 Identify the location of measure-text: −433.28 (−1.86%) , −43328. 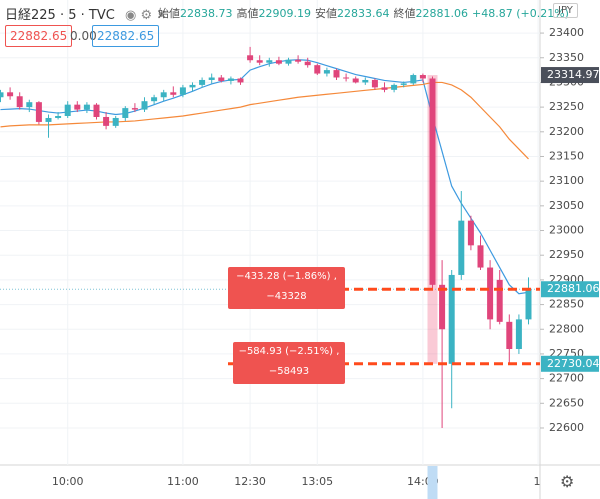
(286, 287).